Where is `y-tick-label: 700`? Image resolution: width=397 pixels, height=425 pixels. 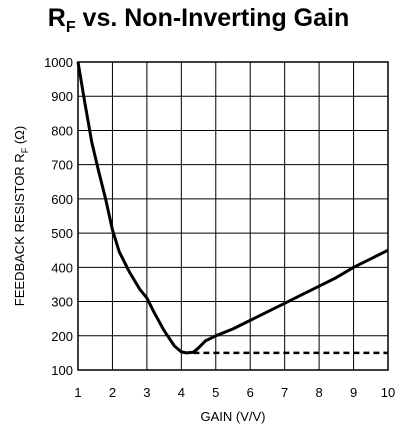 y-tick-label: 700 is located at coordinates (62, 165).